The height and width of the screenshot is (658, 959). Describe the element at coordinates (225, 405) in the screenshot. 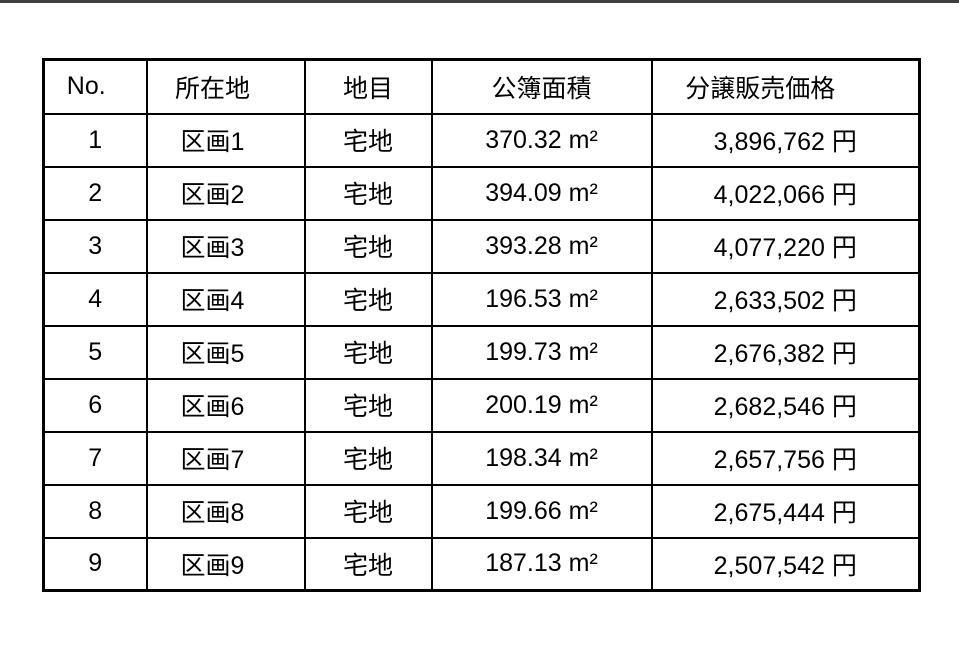

I see `cell-location: 区画6` at that location.